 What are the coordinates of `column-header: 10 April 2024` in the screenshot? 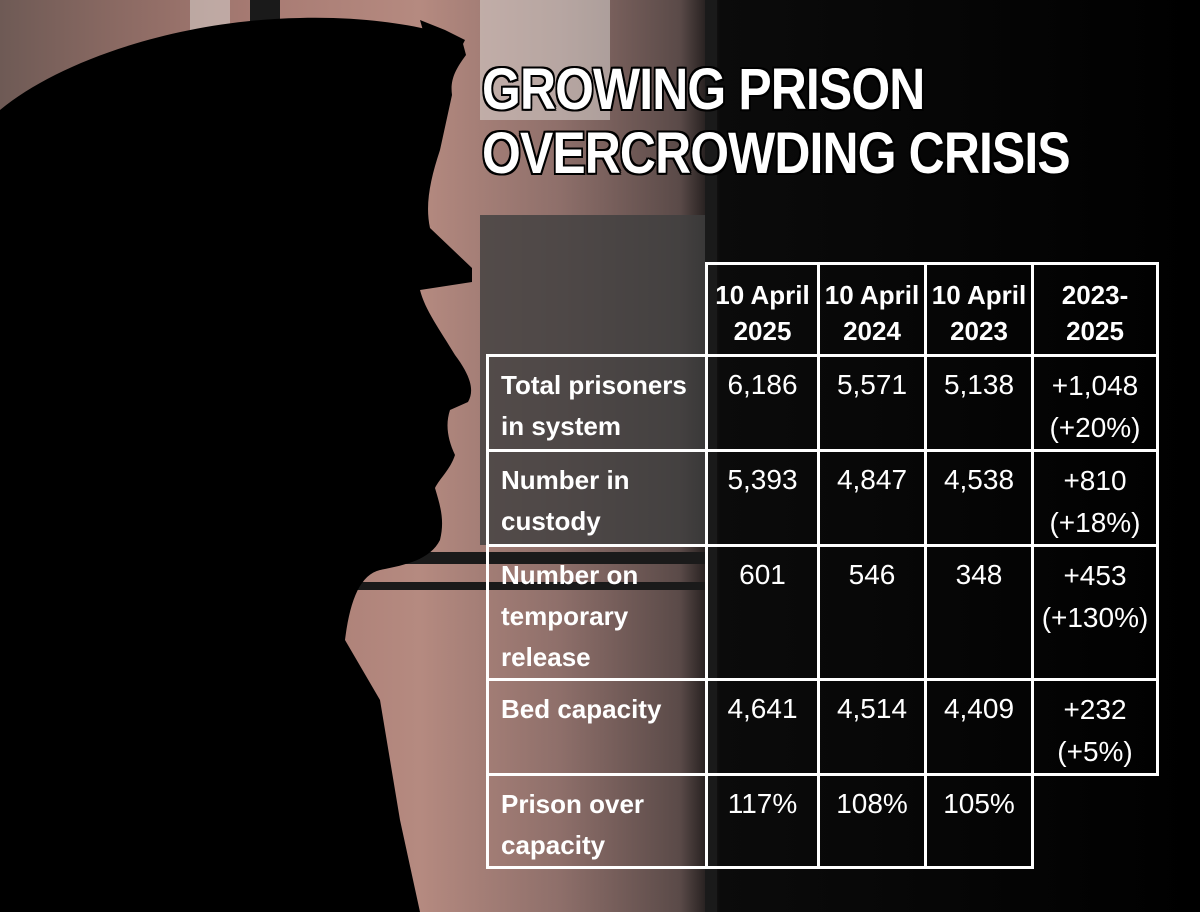 It's located at (872, 309).